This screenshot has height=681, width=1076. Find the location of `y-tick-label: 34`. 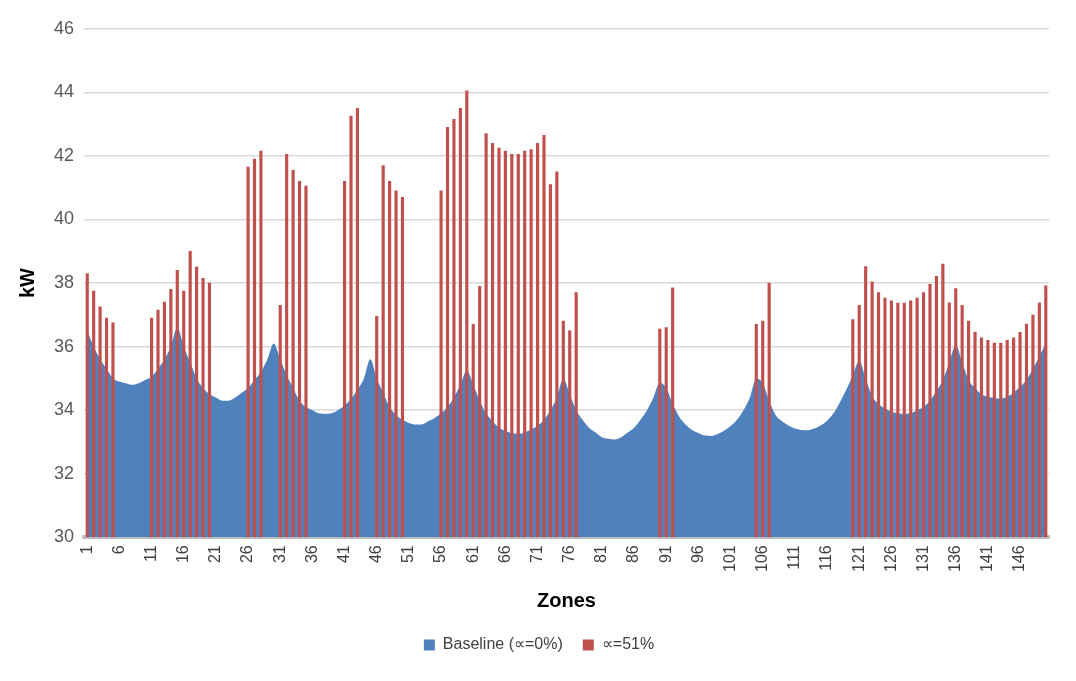

y-tick-label: 34 is located at coordinates (64, 409).